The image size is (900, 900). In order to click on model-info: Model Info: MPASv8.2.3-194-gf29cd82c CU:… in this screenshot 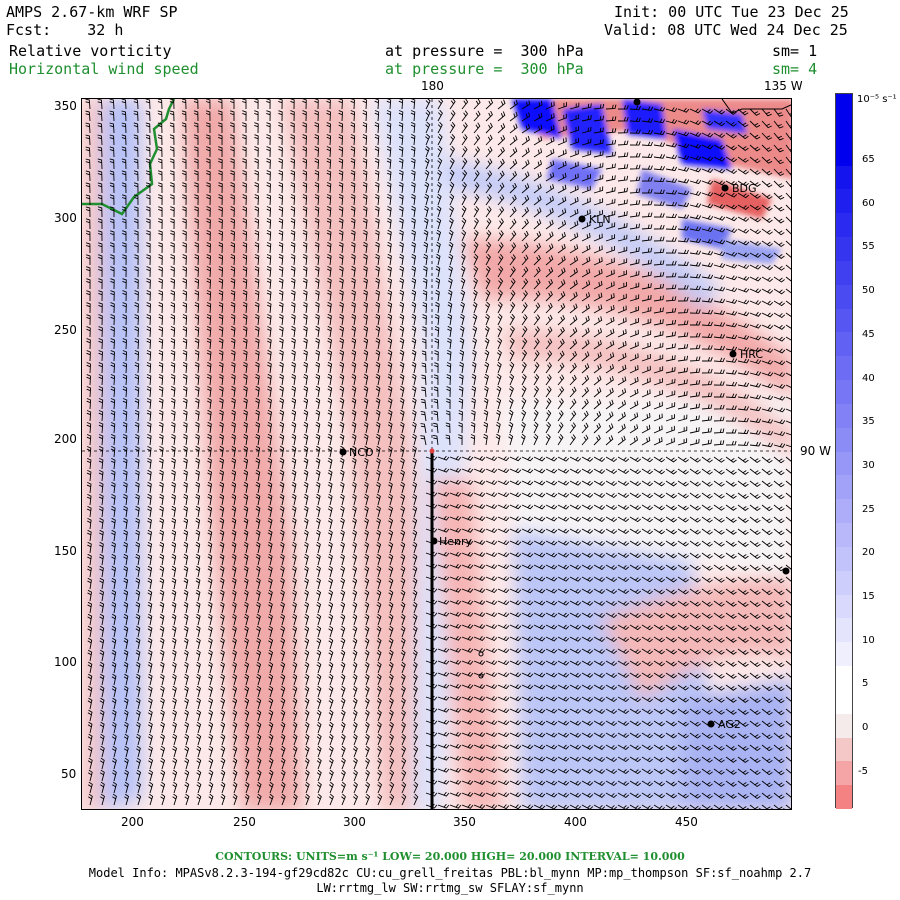, I will do `click(450, 873)`.